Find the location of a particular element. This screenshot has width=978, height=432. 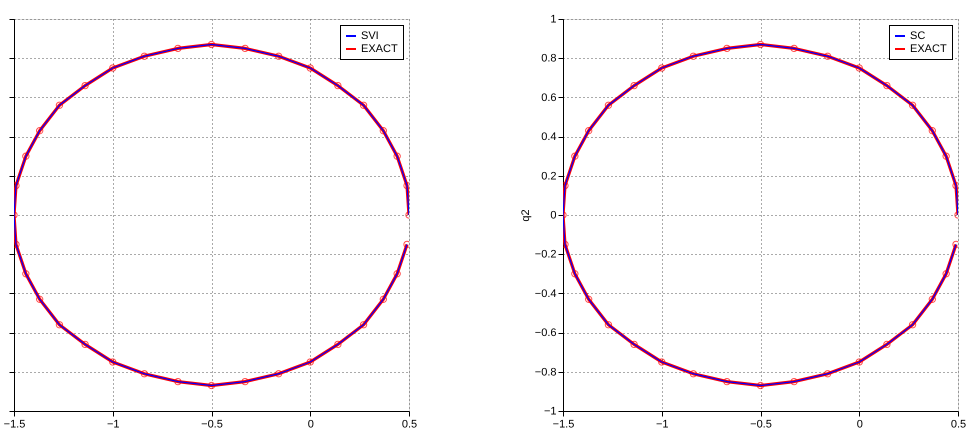

y-tick-label: −1 is located at coordinates (550, 412).